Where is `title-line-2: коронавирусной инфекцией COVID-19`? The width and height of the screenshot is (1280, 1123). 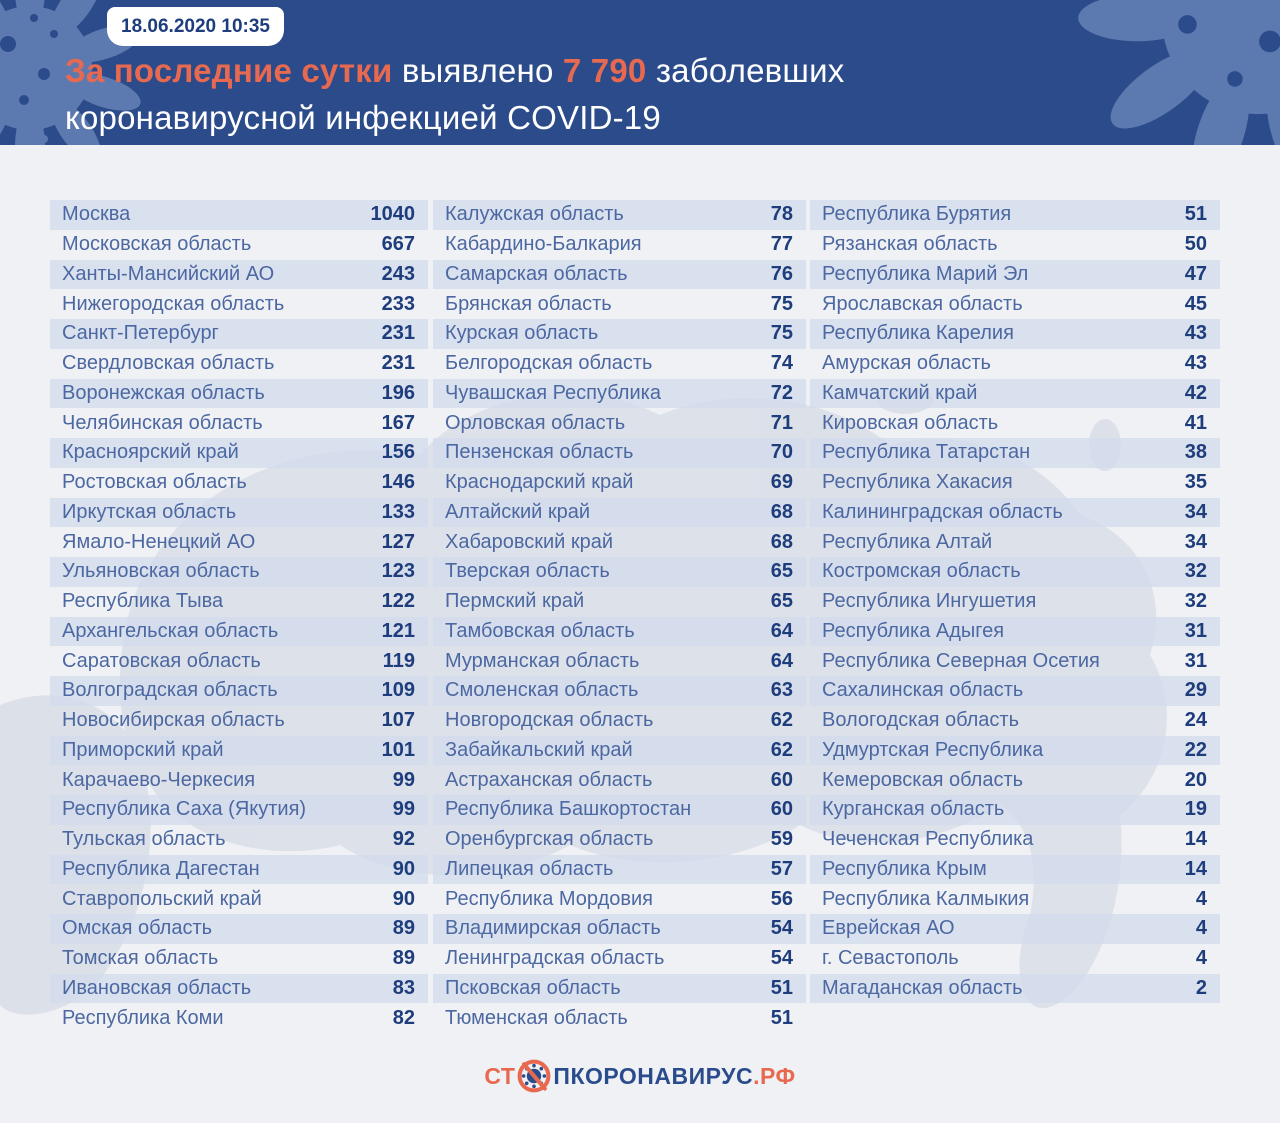
title-line-2: коронавирусной инфекцией COVID-19 is located at coordinates (454, 117).